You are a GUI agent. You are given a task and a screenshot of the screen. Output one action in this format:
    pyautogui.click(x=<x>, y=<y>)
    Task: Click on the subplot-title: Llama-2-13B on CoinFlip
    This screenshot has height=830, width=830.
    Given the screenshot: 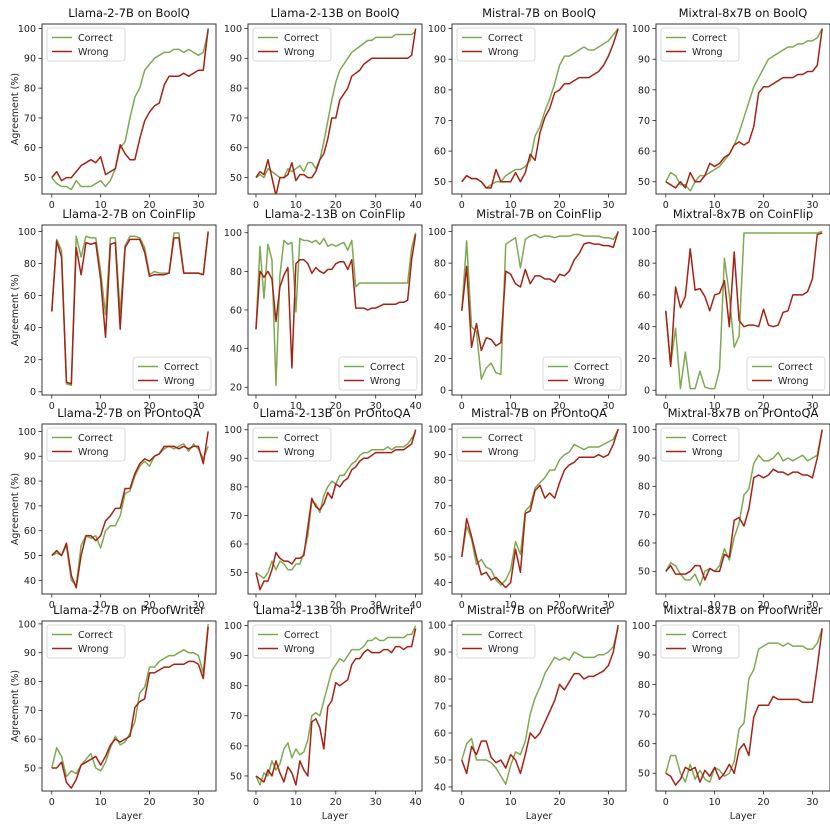 What is the action you would take?
    pyautogui.click(x=335, y=214)
    